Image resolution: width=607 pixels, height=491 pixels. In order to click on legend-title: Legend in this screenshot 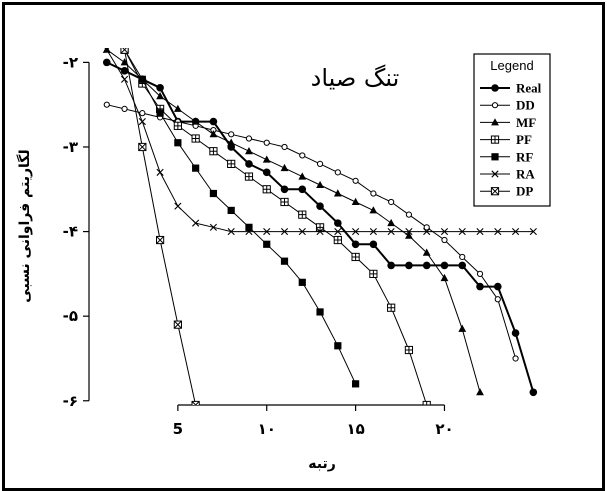, I will do `click(511, 65)`.